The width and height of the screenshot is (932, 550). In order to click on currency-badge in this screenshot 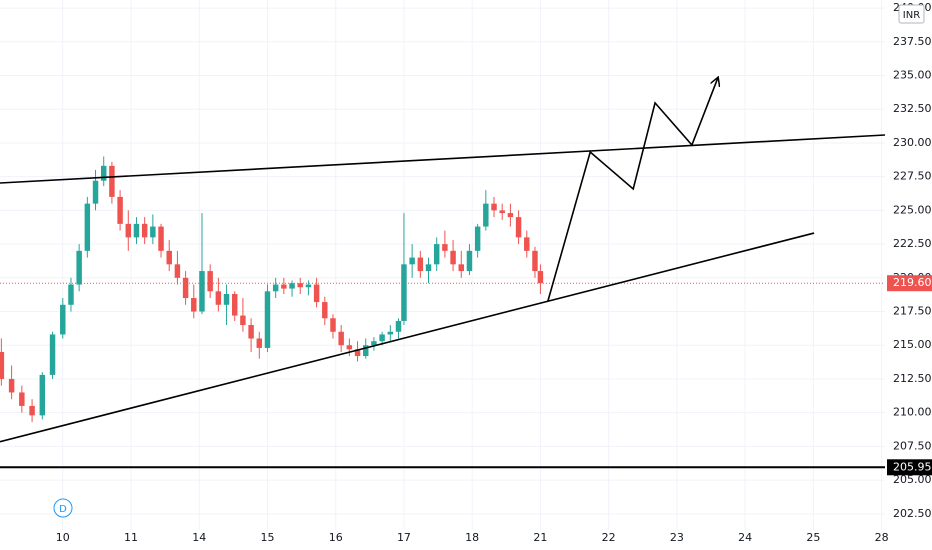, I will do `click(911, 14)`.